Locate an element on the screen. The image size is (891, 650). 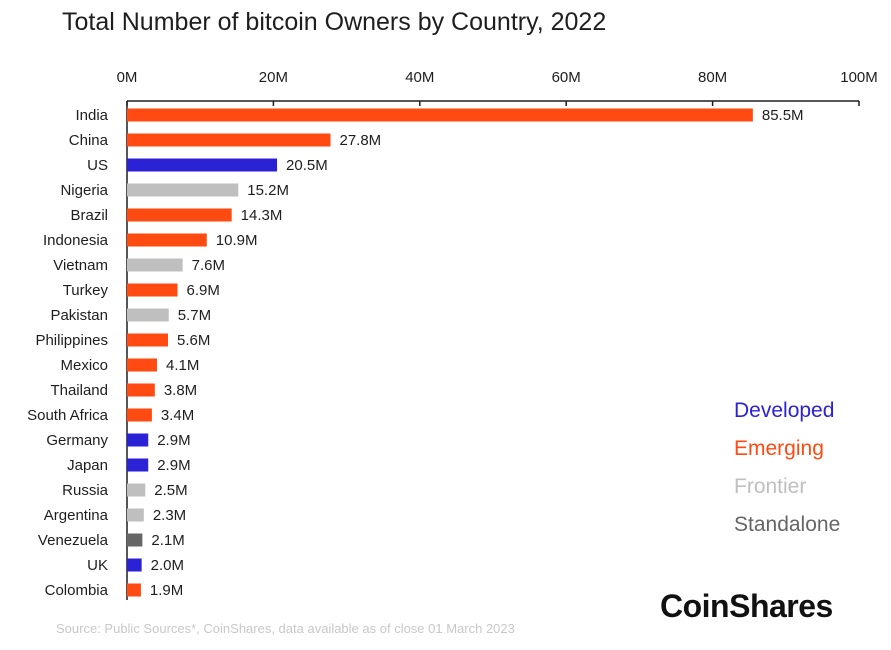
category-label: Turkey is located at coordinates (86, 290).